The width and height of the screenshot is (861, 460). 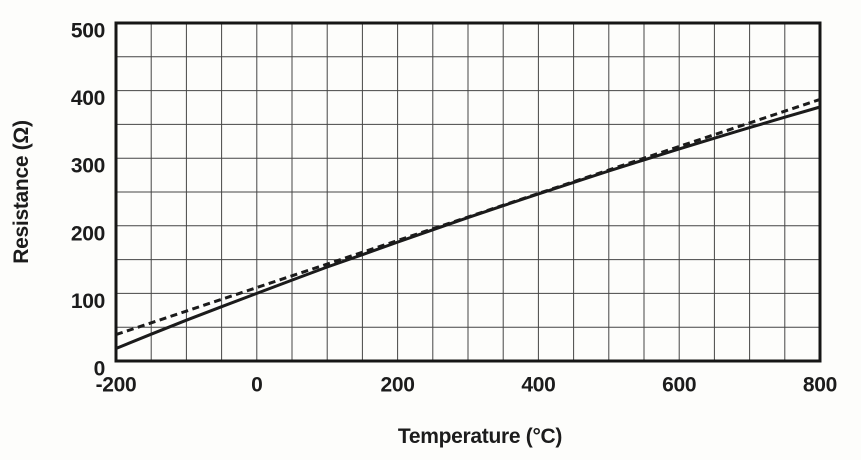 I want to click on x-axis-title: Temperature (°C), so click(x=480, y=436).